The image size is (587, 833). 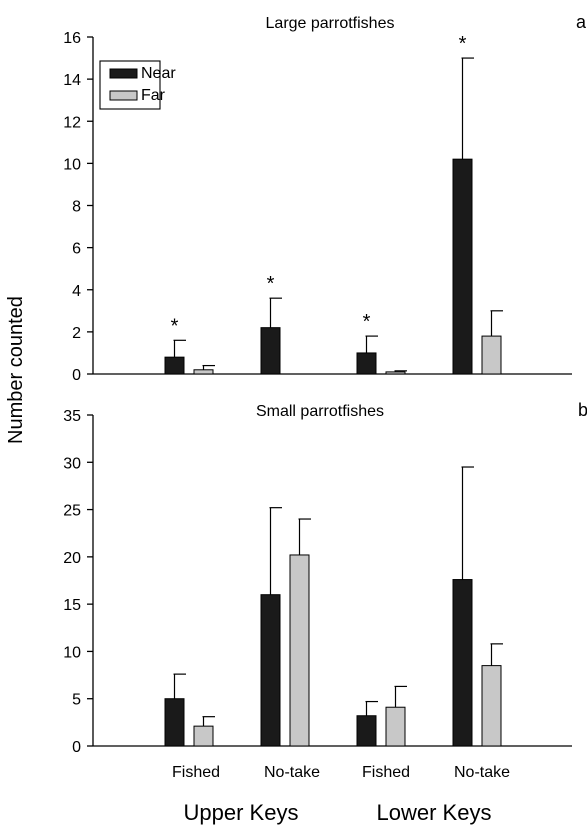 I want to click on panel-title: Small parrotfishes, so click(x=320, y=411).